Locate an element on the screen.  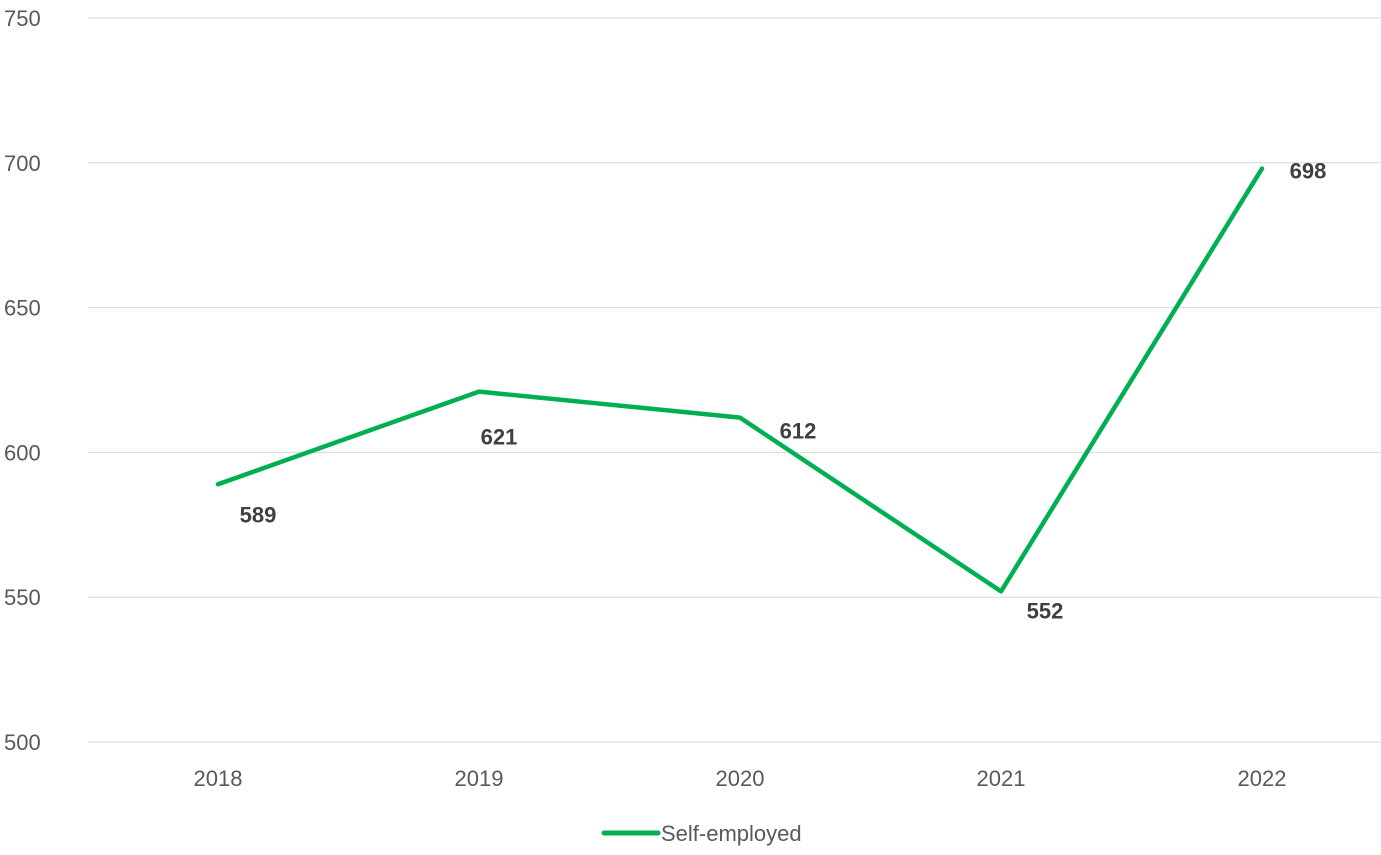
x-tick-label-2021: 2021 is located at coordinates (1001, 778).